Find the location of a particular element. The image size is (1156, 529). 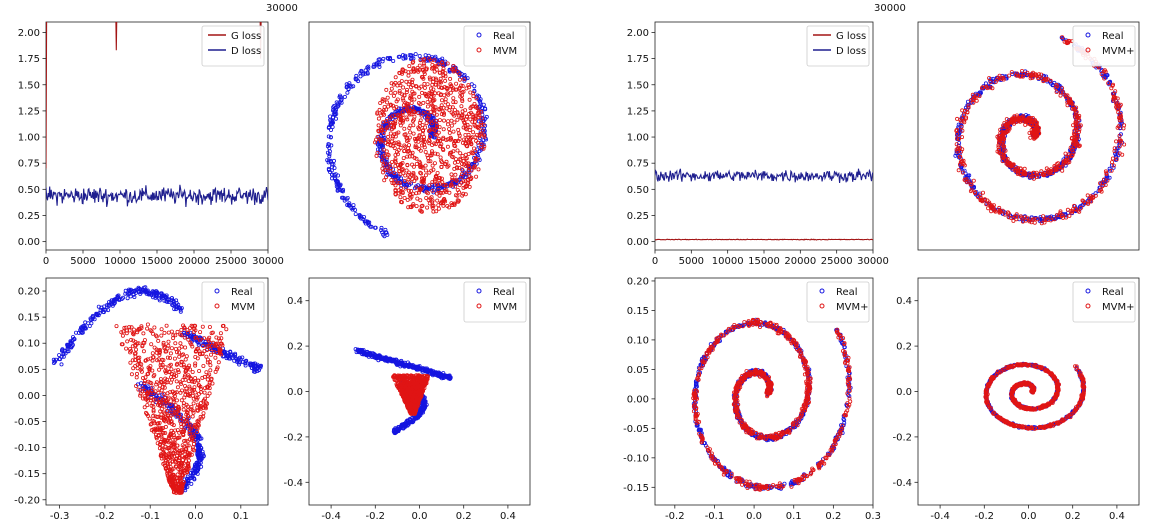

x-tick-label: 0.1 is located at coordinates (241, 516).